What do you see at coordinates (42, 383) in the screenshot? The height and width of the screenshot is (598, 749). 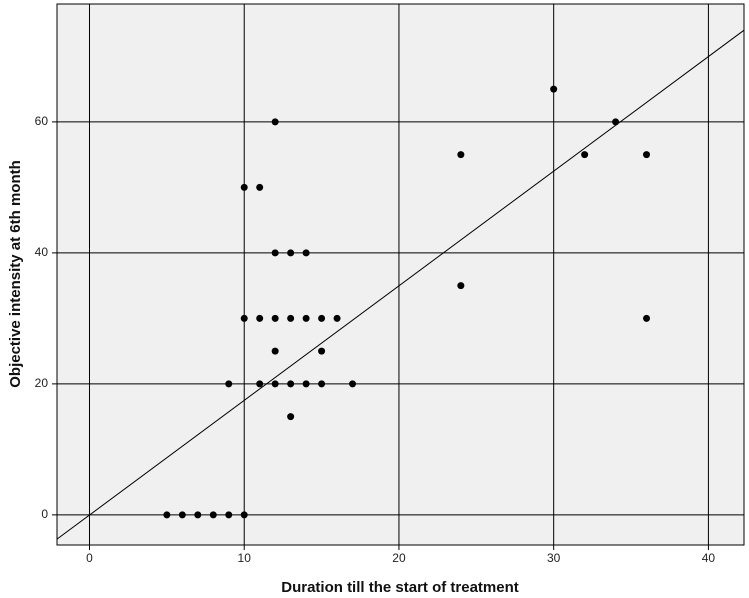 I see `y-tick-label: 20` at bounding box center [42, 383].